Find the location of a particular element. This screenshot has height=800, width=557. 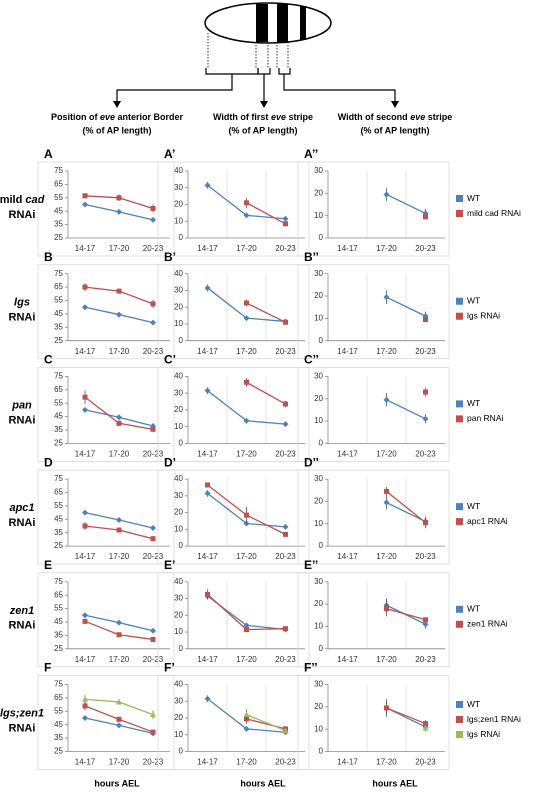

x-axis-label: hours AEL is located at coordinates (263, 783).